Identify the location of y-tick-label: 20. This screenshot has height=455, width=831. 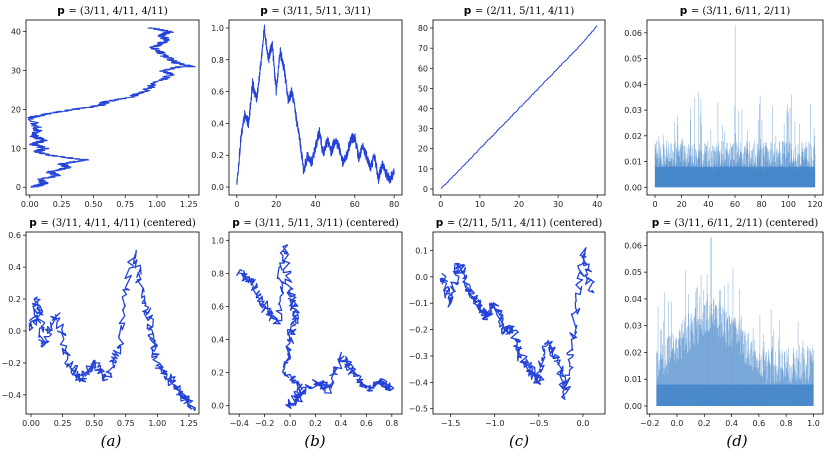
(423, 149).